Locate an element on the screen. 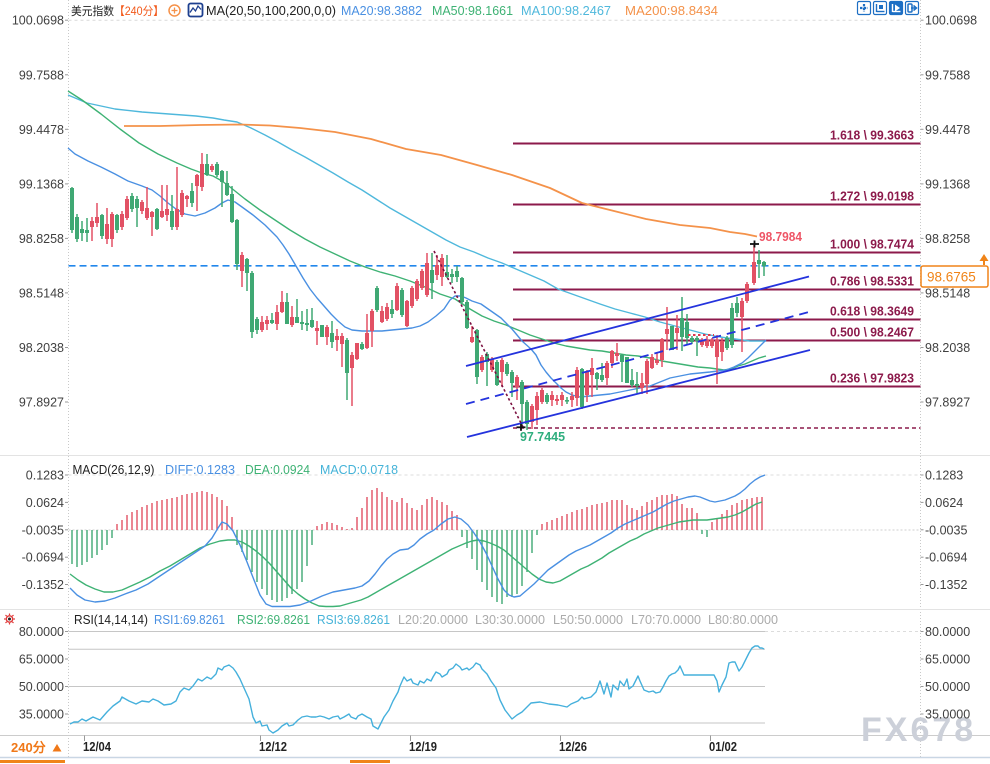  svg-text: 0.236 \ 97.9823 is located at coordinates (872, 379).